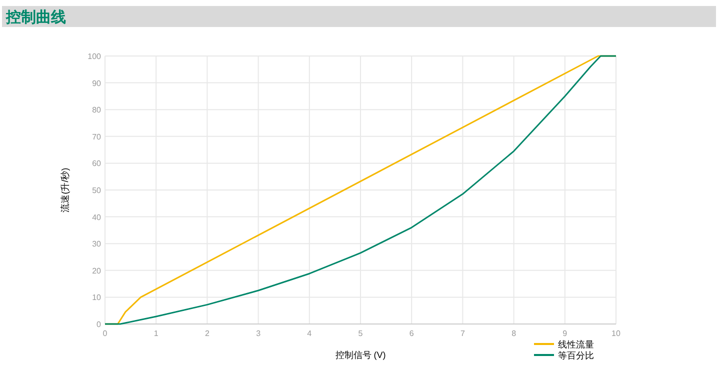  Describe the element at coordinates (463, 333) in the screenshot. I see `x-tick-label: 7` at that location.